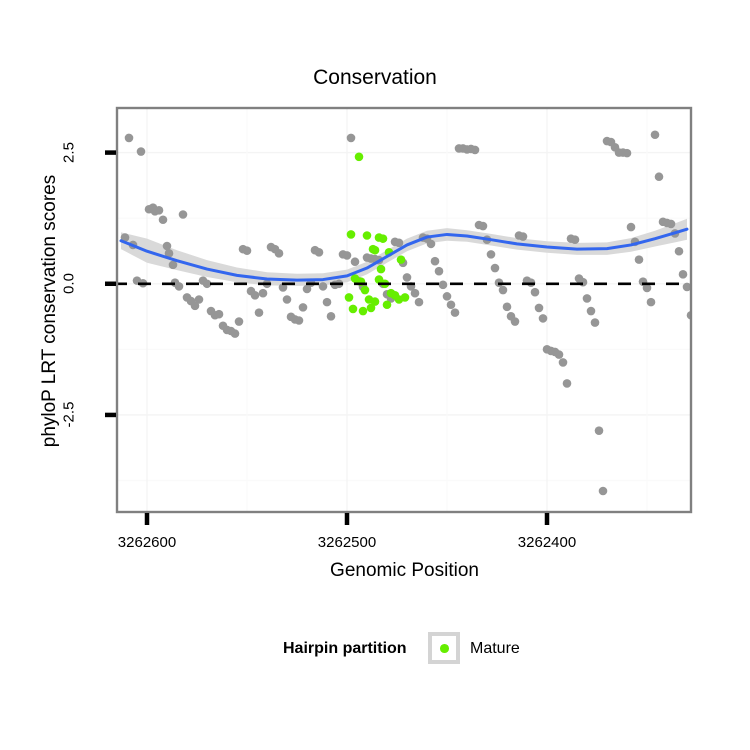 The width and height of the screenshot is (750, 750). What do you see at coordinates (404, 570) in the screenshot?
I see `x-axis-label: Genomic Position` at bounding box center [404, 570].